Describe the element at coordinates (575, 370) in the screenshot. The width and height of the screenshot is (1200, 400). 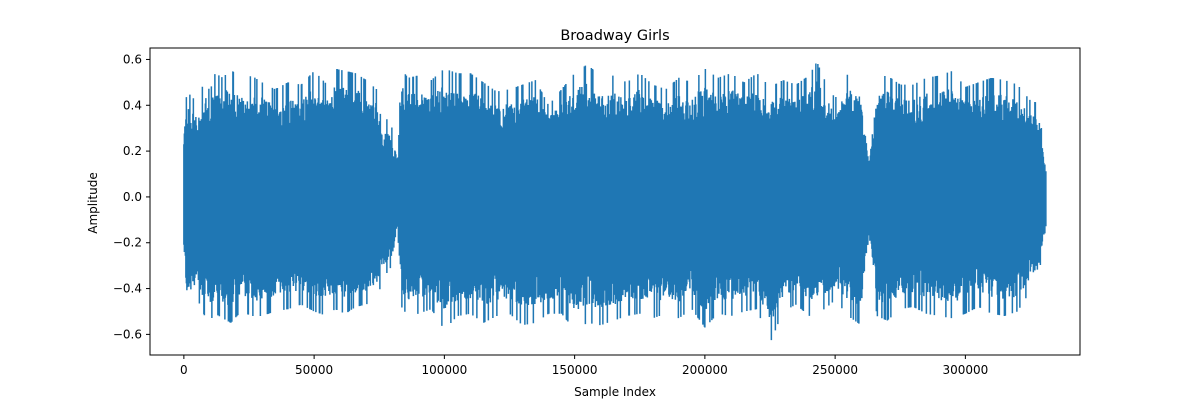
I see `x-tick-label: 150000` at that location.